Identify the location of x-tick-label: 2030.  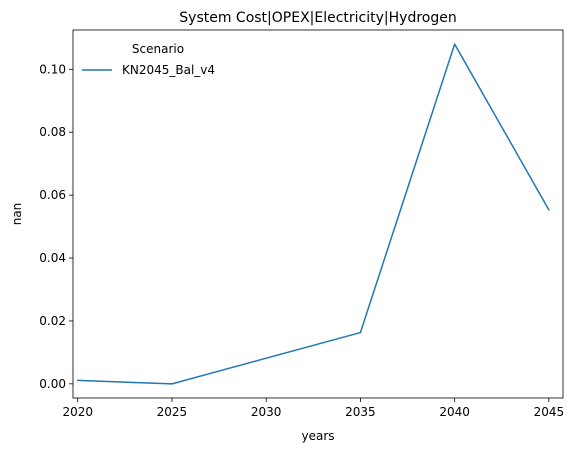
(266, 412).